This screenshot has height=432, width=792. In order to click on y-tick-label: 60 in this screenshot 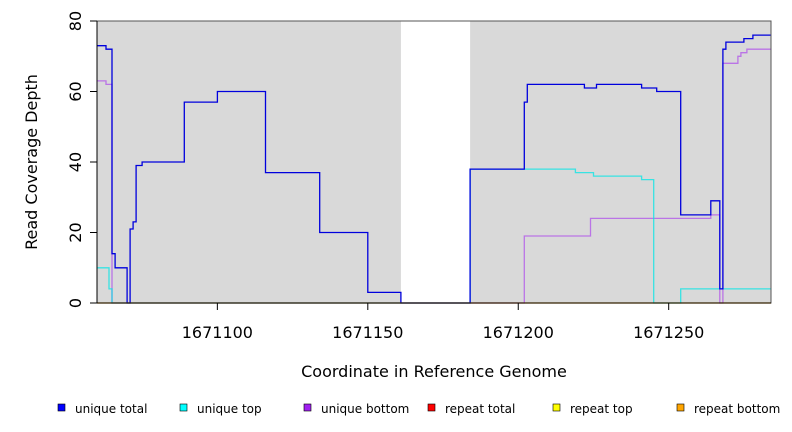, I will do `click(75, 91)`.